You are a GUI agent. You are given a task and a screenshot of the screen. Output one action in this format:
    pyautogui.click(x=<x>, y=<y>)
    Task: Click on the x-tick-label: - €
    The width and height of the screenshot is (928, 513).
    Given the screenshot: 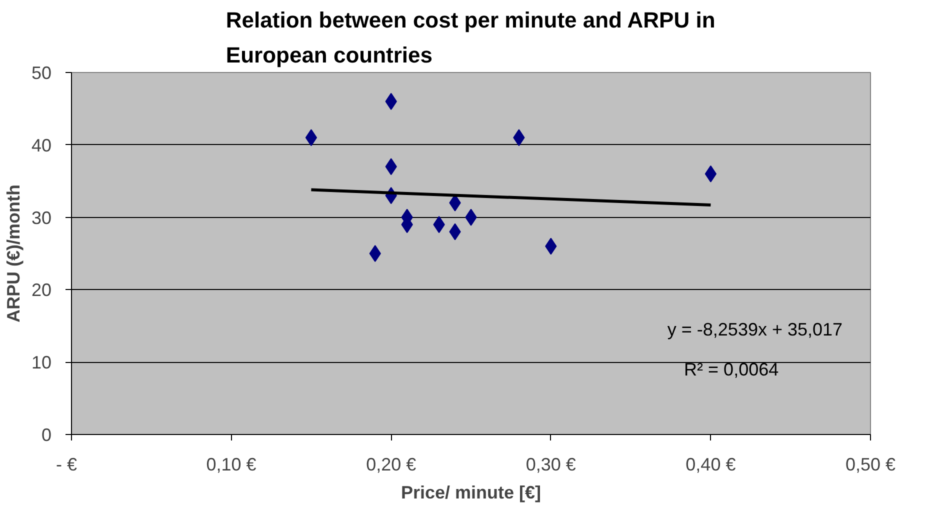 What is the action you would take?
    pyautogui.click(x=67, y=464)
    